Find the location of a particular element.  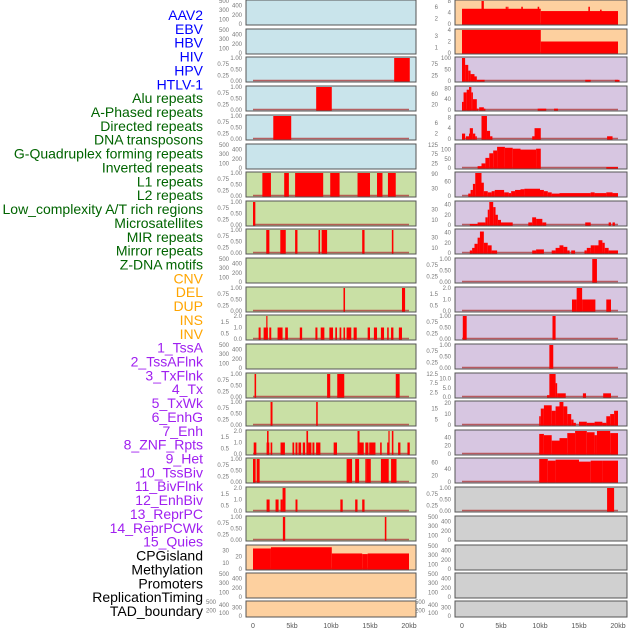

track-label: 2_TssAFlnk is located at coordinates (167, 362).